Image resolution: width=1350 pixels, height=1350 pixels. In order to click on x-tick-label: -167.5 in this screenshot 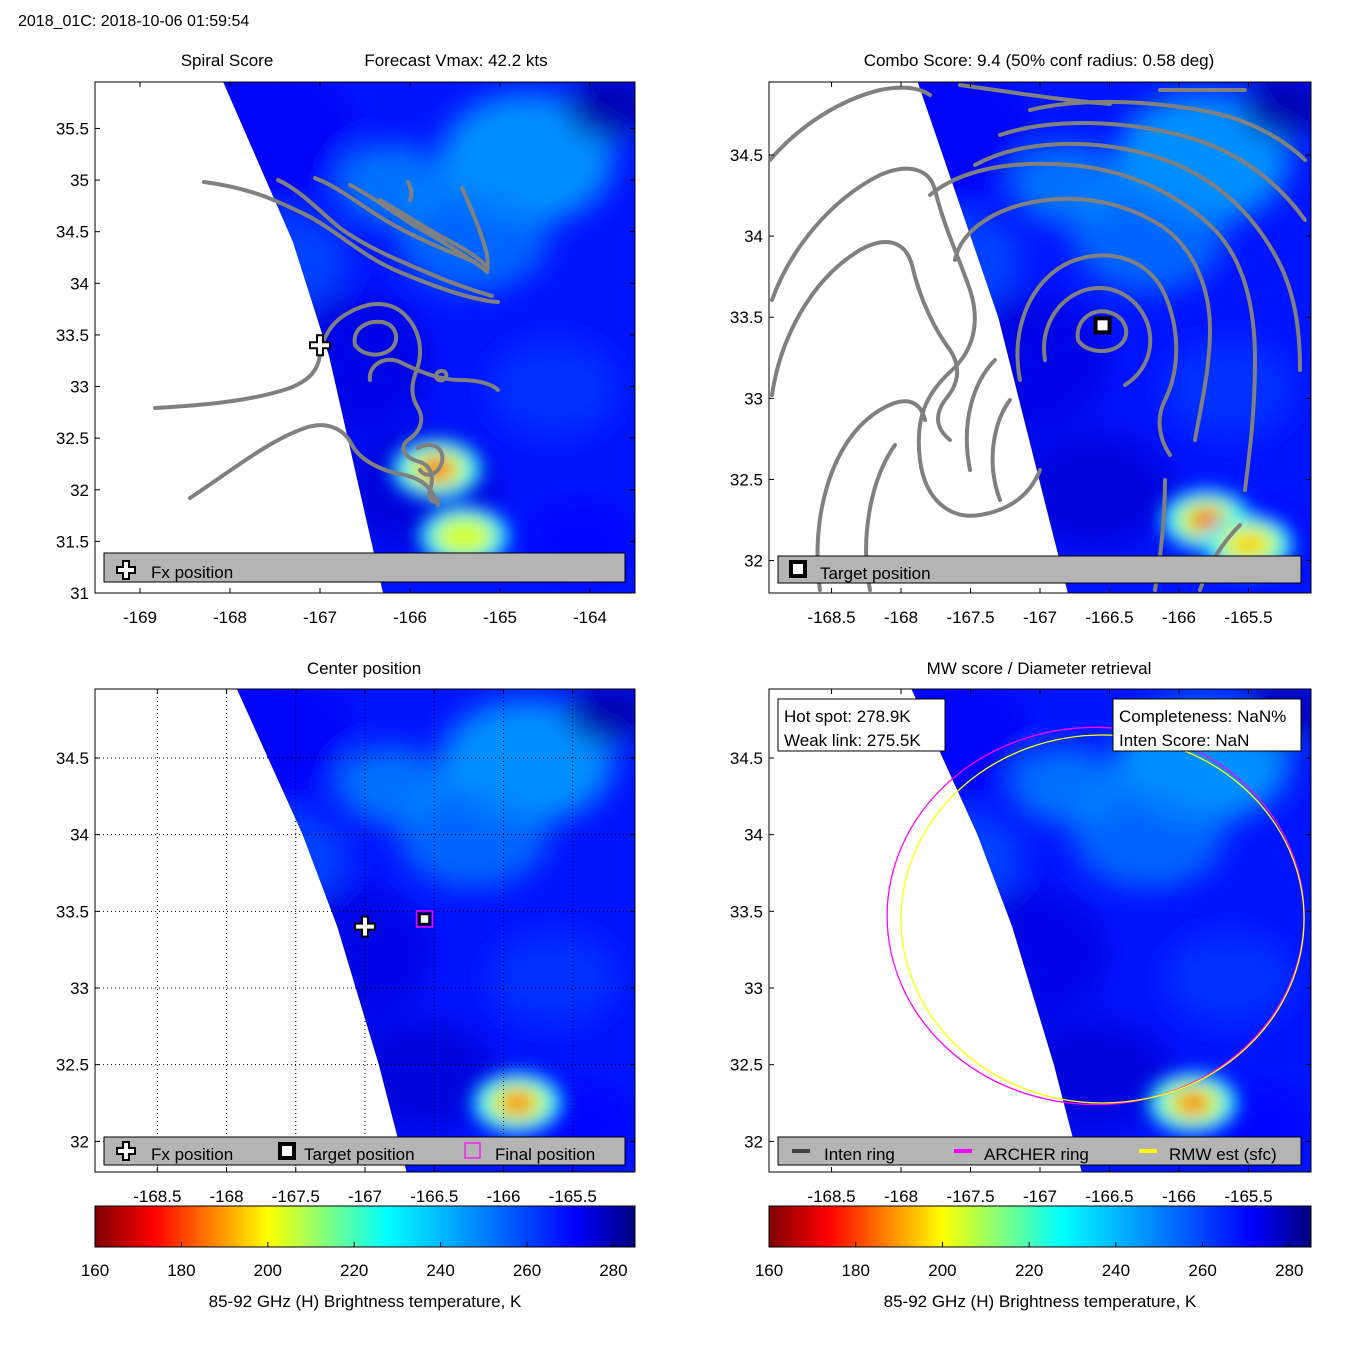, I will do `click(970, 617)`.